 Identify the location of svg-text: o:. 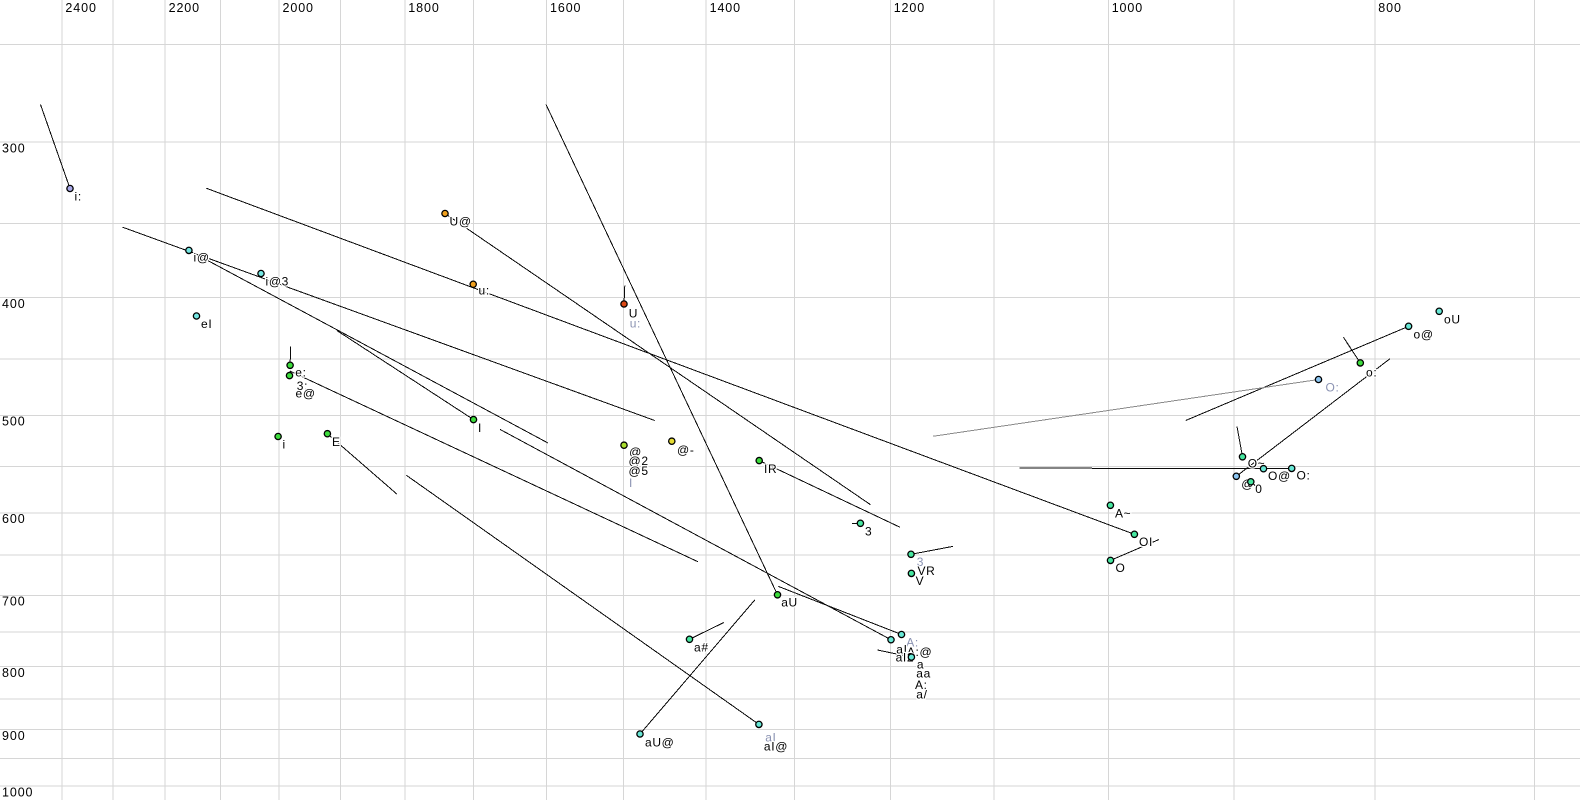
(1371, 373).